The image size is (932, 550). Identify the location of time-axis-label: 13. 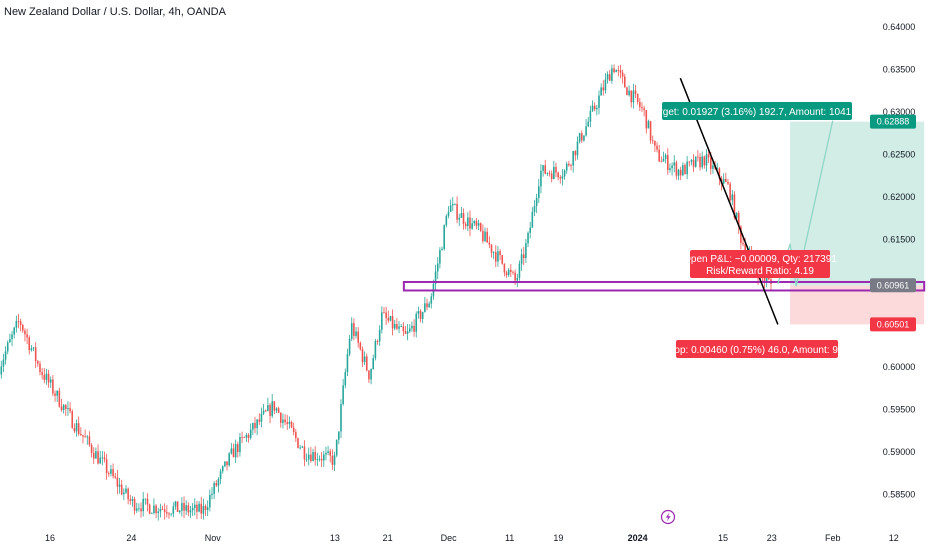
(335, 538).